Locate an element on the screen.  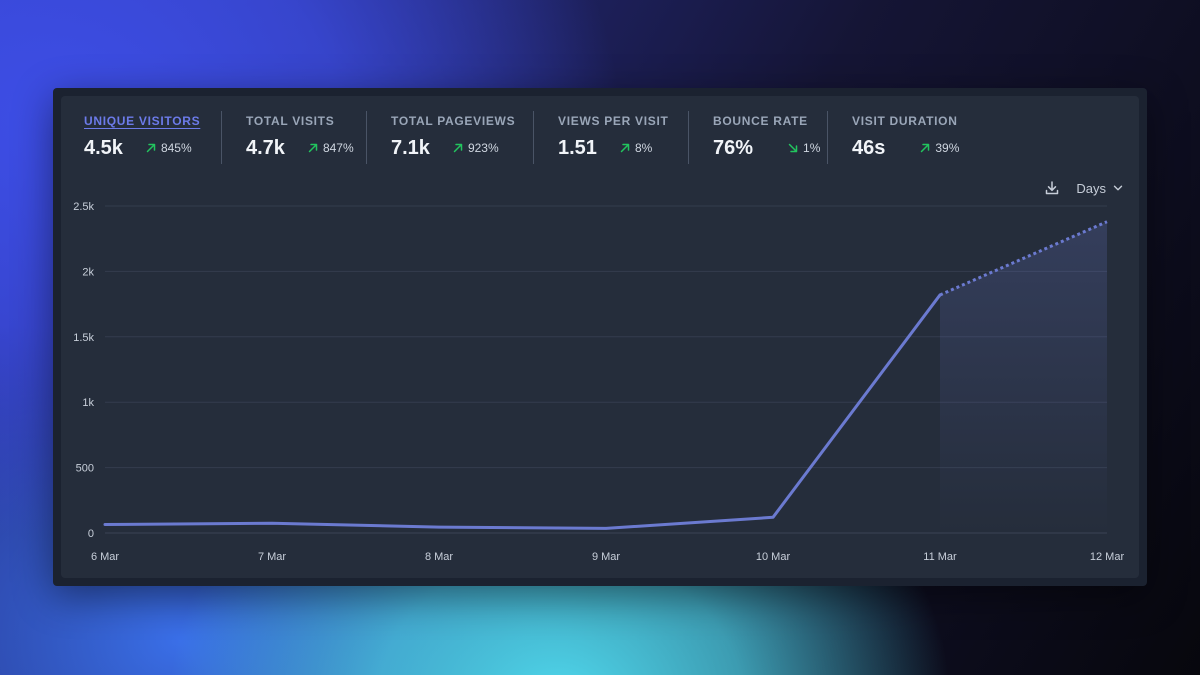
stat-change: 1% is located at coordinates (803, 148).